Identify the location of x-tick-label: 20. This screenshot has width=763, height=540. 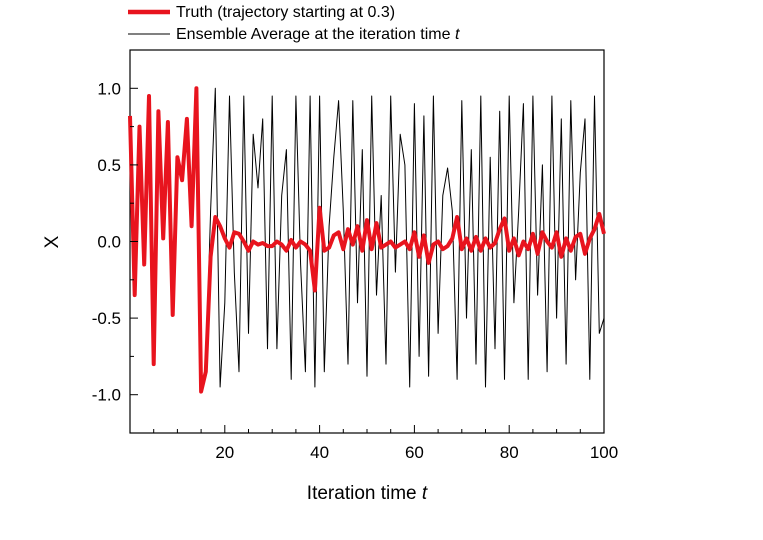
(224, 452).